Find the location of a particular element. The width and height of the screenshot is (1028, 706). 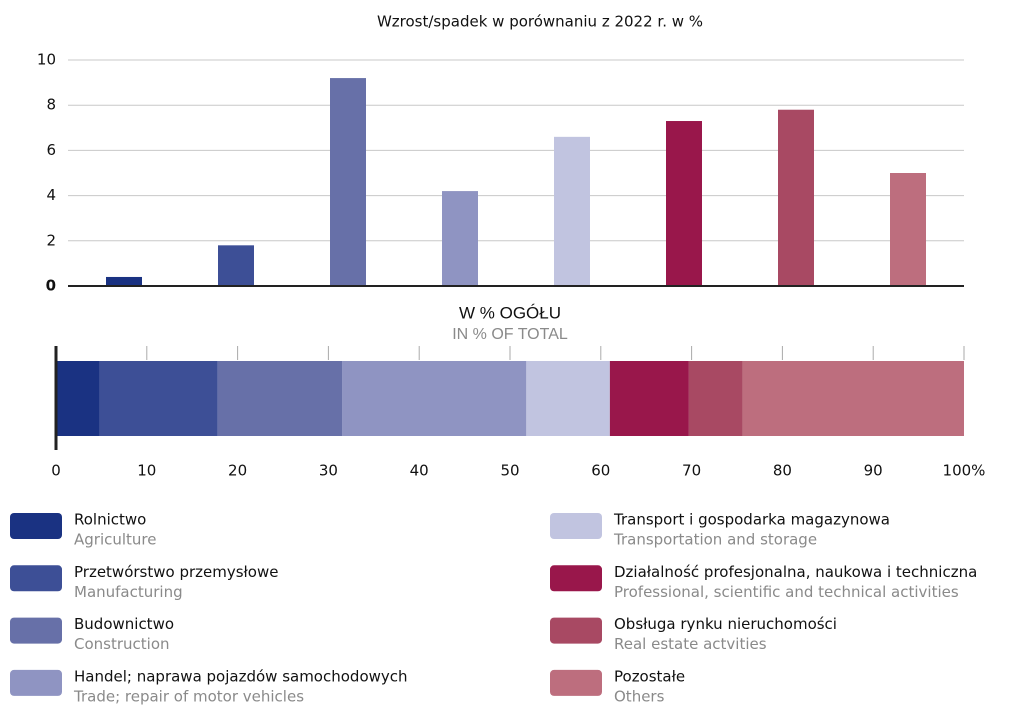

legend-name-en: Trade; repair of motor vehicles is located at coordinates (188, 696).